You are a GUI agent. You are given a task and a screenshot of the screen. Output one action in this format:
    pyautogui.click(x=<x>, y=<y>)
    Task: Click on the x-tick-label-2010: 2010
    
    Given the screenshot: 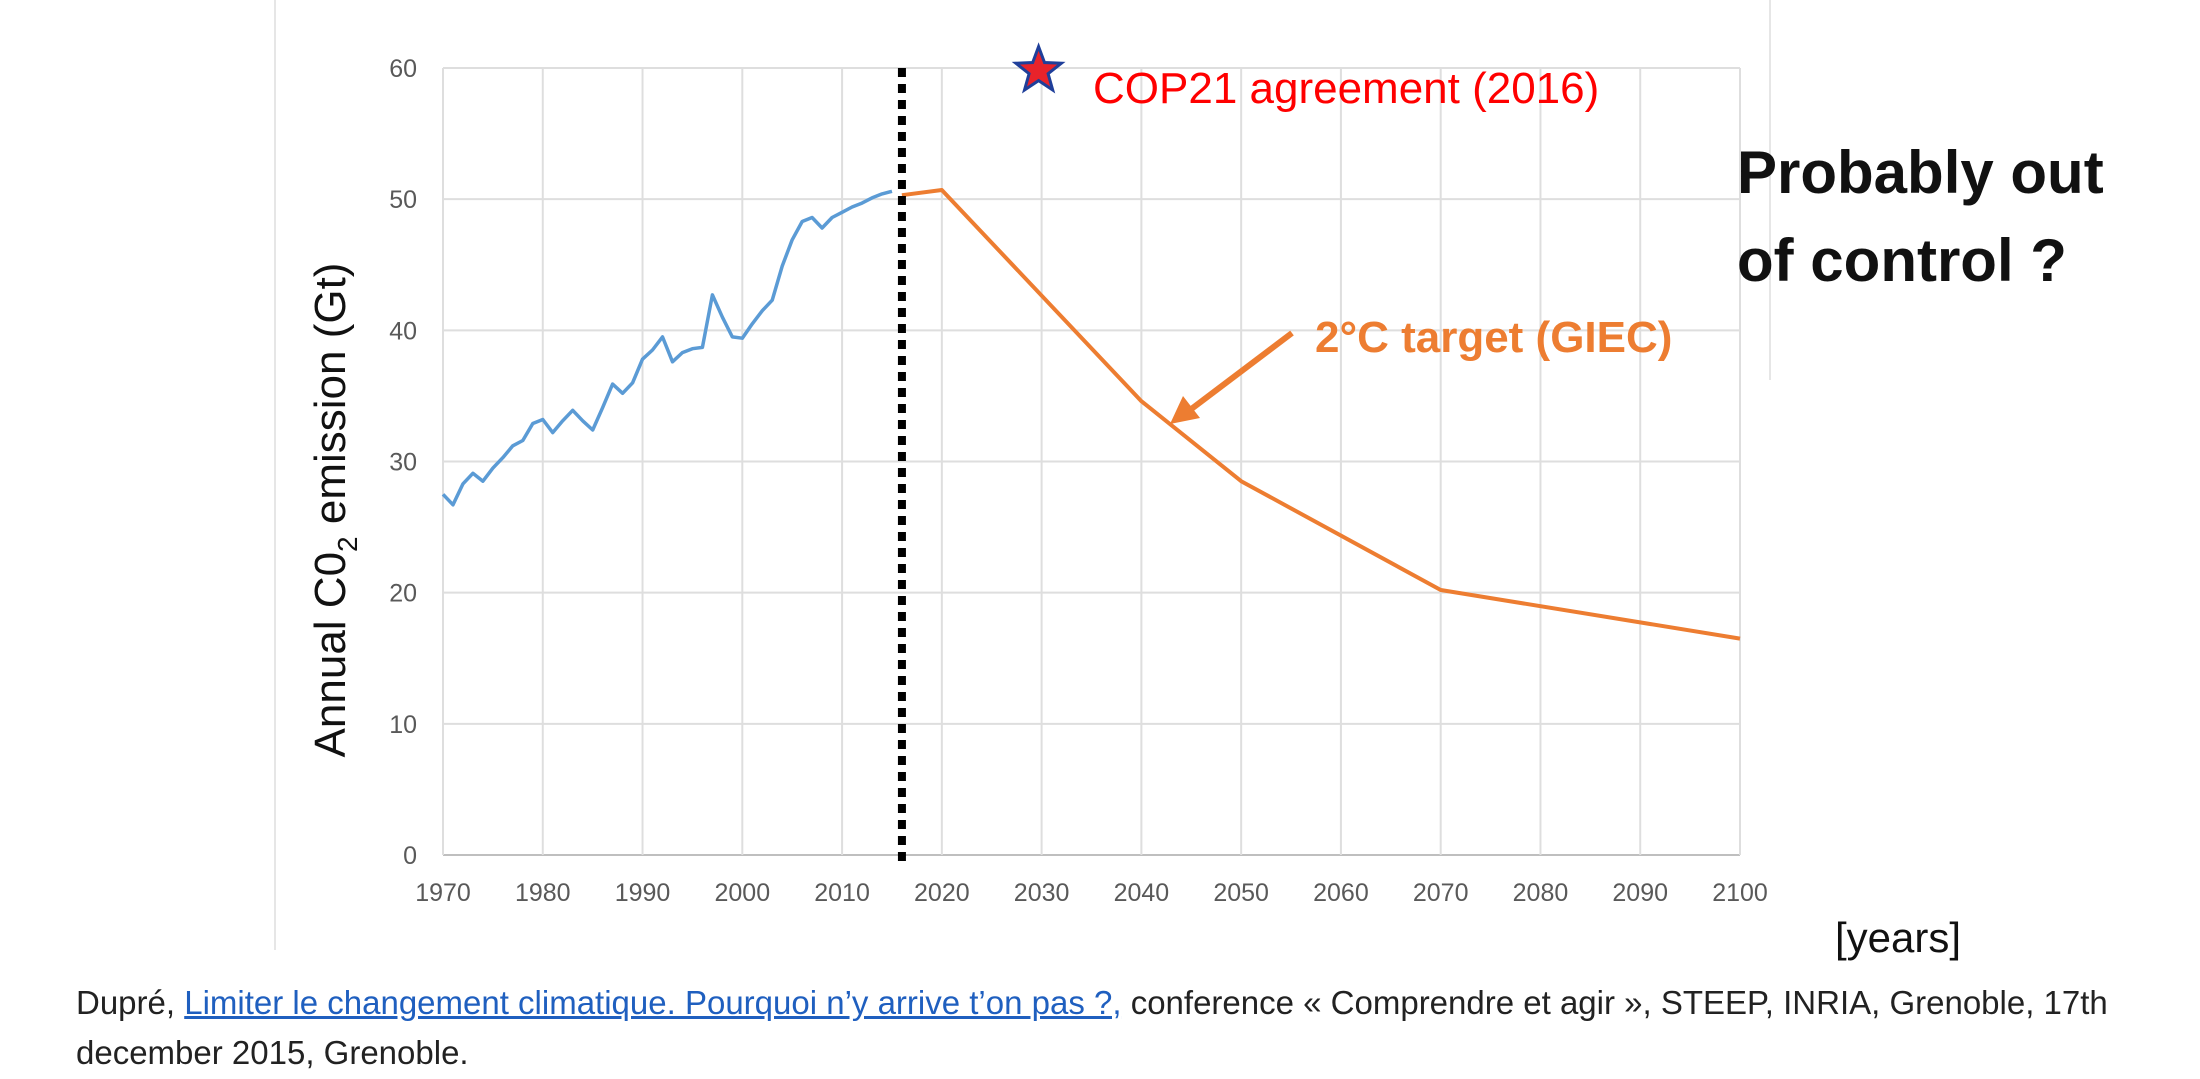 What is the action you would take?
    pyautogui.click(x=842, y=893)
    